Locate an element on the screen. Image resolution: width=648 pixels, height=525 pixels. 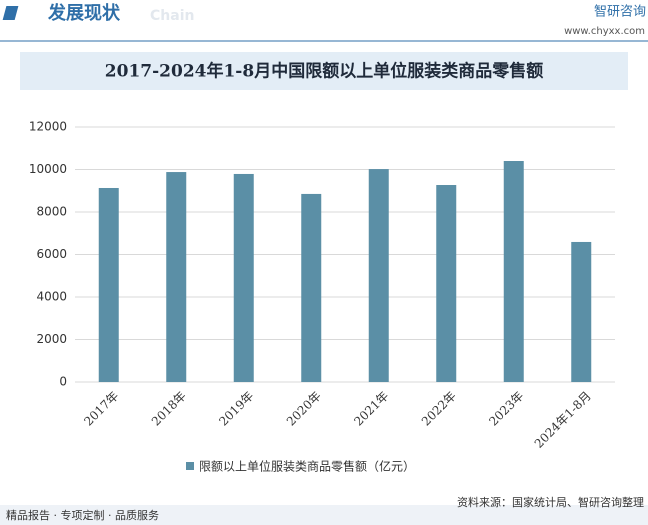
legend-label: 限额以上单位服装类商品零售额（亿元） is located at coordinates (307, 466).